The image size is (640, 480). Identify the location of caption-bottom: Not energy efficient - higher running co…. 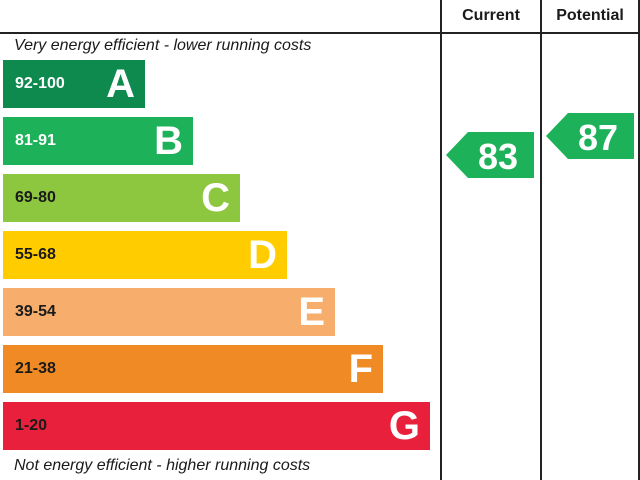
(162, 465).